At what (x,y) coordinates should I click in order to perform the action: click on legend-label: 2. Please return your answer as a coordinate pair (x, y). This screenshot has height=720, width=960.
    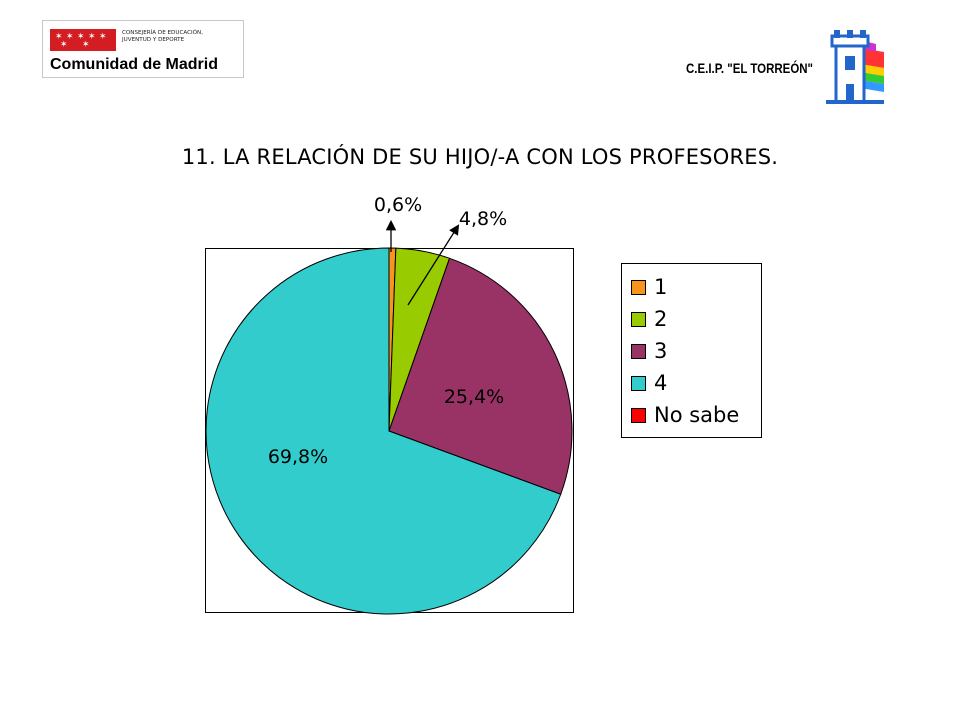
    Looking at the image, I should click on (661, 319).